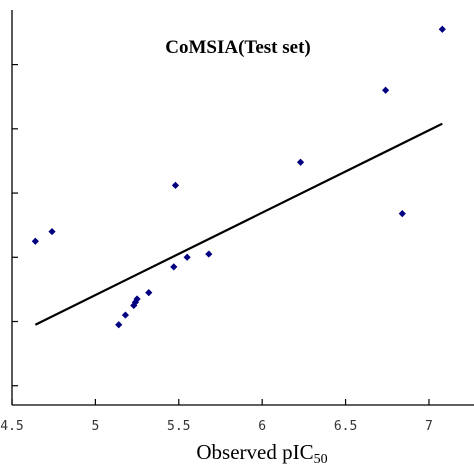 The image size is (474, 474). Describe the element at coordinates (178, 426) in the screenshot. I see `x-tick-label: 5.5` at that location.